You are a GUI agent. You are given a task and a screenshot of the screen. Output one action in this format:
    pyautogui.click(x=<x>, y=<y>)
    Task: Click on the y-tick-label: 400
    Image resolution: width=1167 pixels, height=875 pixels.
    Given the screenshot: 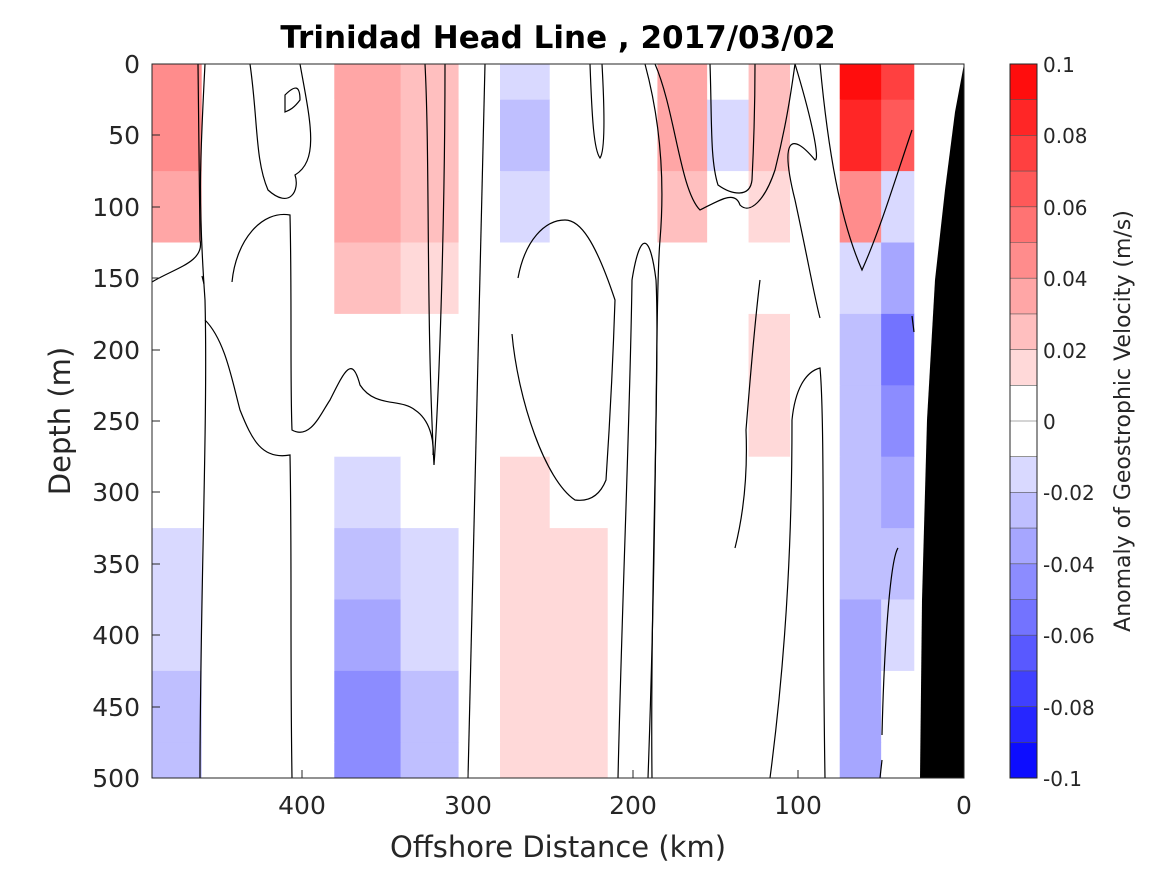 What is the action you would take?
    pyautogui.click(x=116, y=635)
    